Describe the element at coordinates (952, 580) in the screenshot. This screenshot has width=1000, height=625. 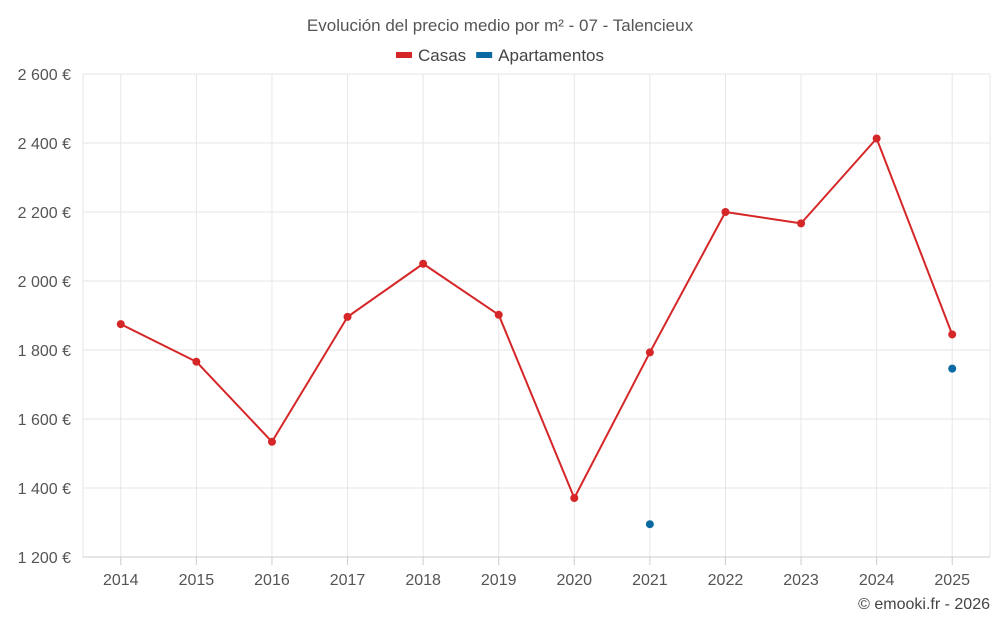
I see `x-tick-label: 2025` at that location.